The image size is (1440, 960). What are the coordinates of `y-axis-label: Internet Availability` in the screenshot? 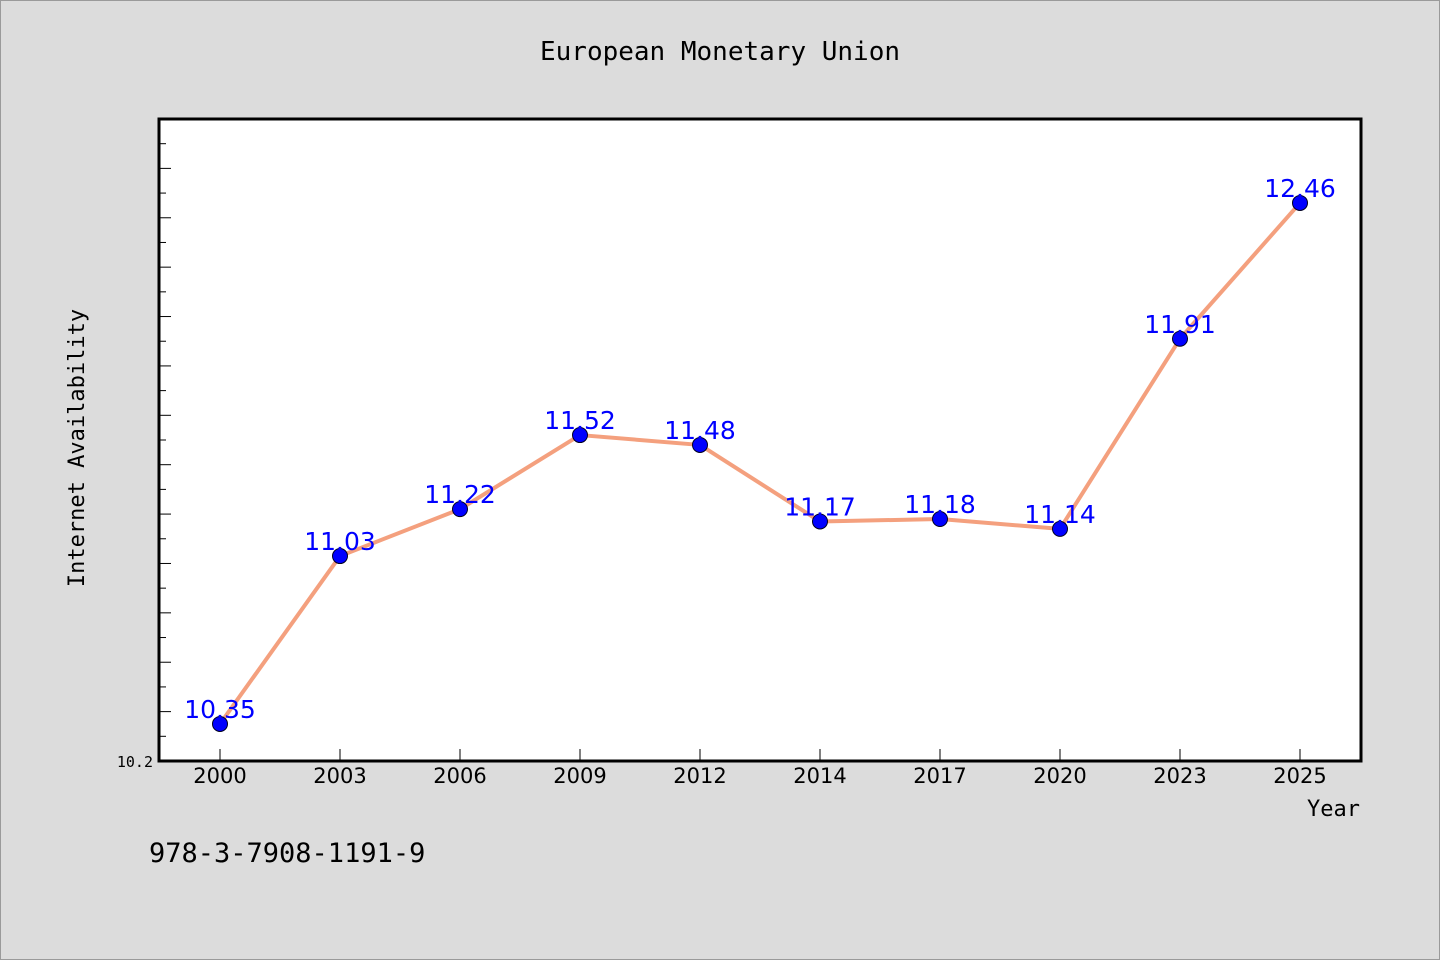 It's located at (77, 448).